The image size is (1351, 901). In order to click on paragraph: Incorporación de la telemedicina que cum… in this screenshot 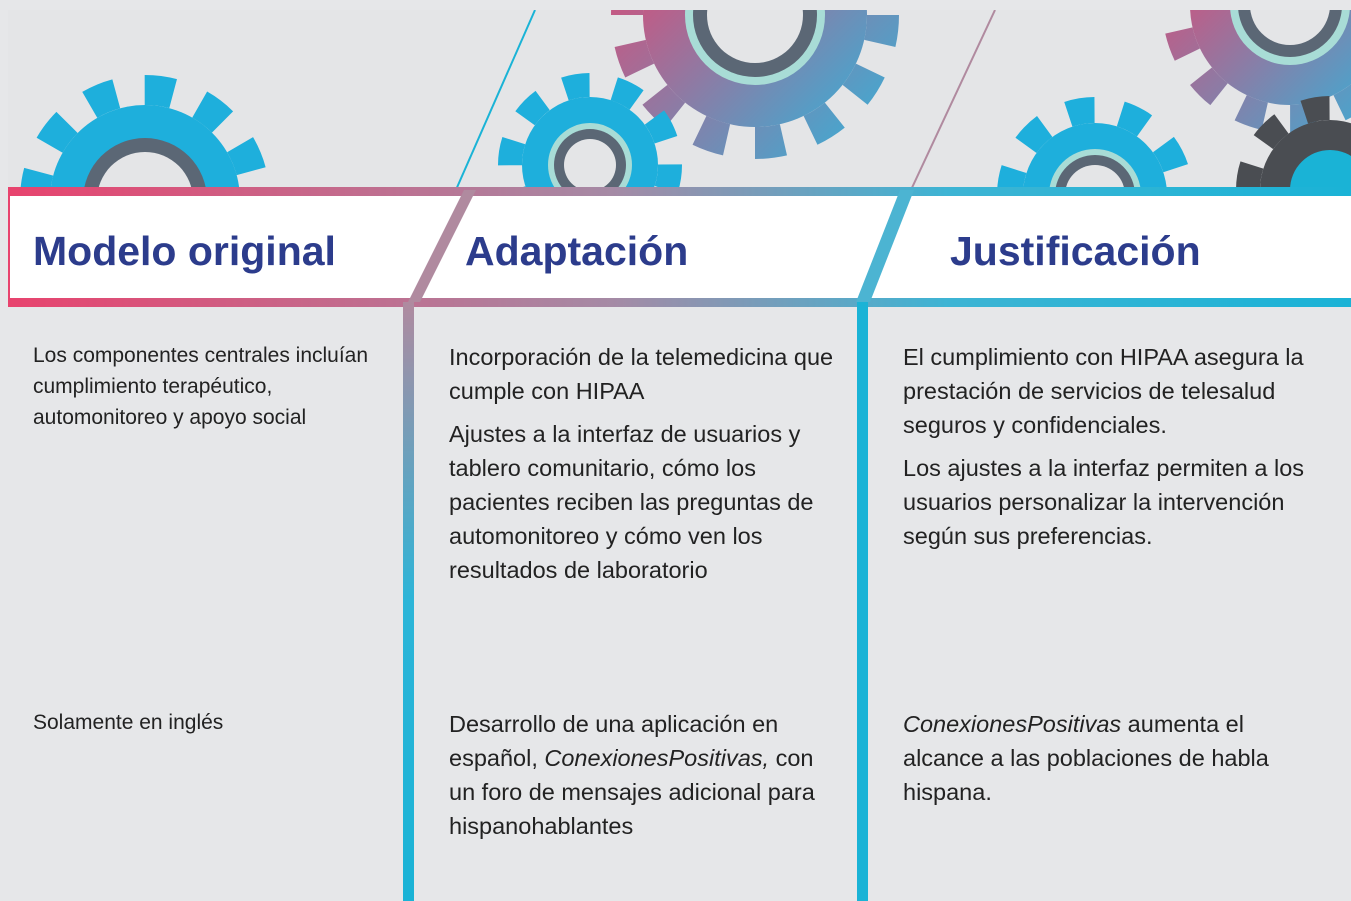, I will do `click(641, 374)`.